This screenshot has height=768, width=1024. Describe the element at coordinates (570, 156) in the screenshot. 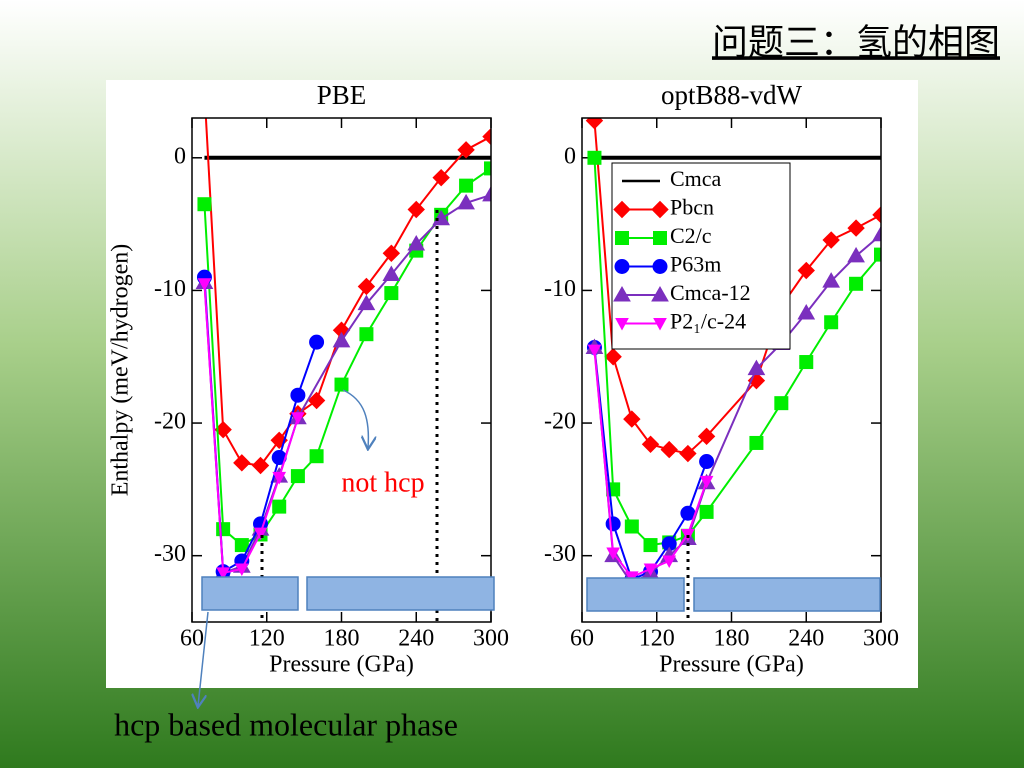

I see `y-tick-label: 0` at that location.